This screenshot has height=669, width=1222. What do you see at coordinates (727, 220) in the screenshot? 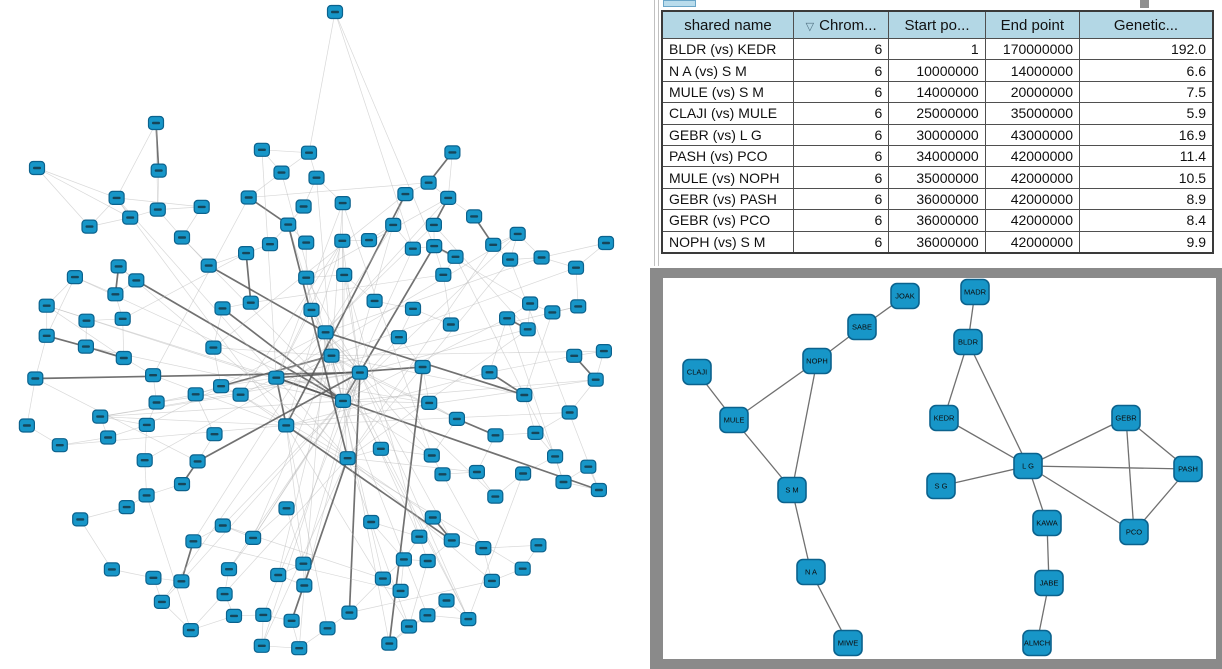
I see `cell-shared-name: GEBR (vs) PCO` at bounding box center [727, 220].